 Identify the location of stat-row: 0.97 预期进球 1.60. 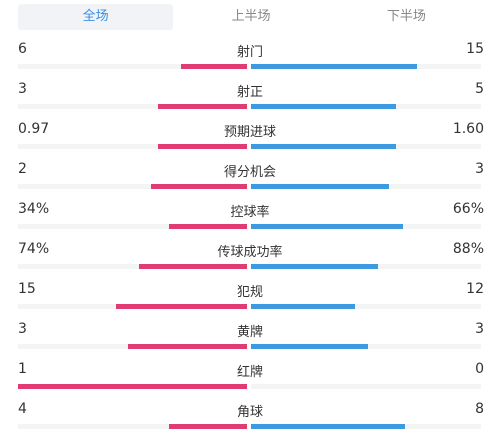
(250, 131).